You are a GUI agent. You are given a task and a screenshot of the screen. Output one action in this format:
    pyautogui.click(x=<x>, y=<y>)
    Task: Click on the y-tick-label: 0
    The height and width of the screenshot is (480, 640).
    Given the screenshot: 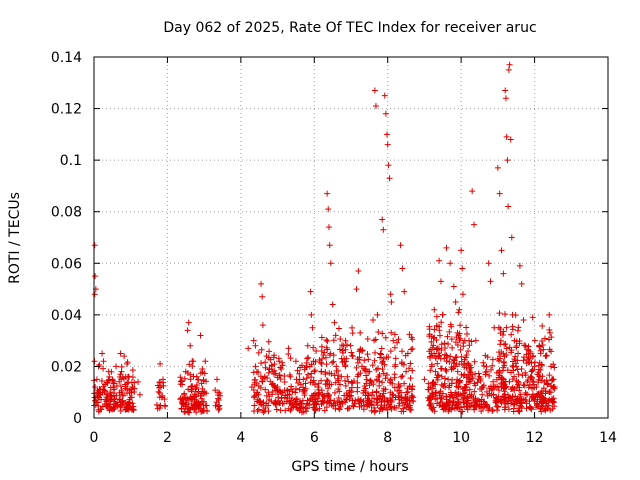 What is the action you would take?
    pyautogui.click(x=77, y=419)
    